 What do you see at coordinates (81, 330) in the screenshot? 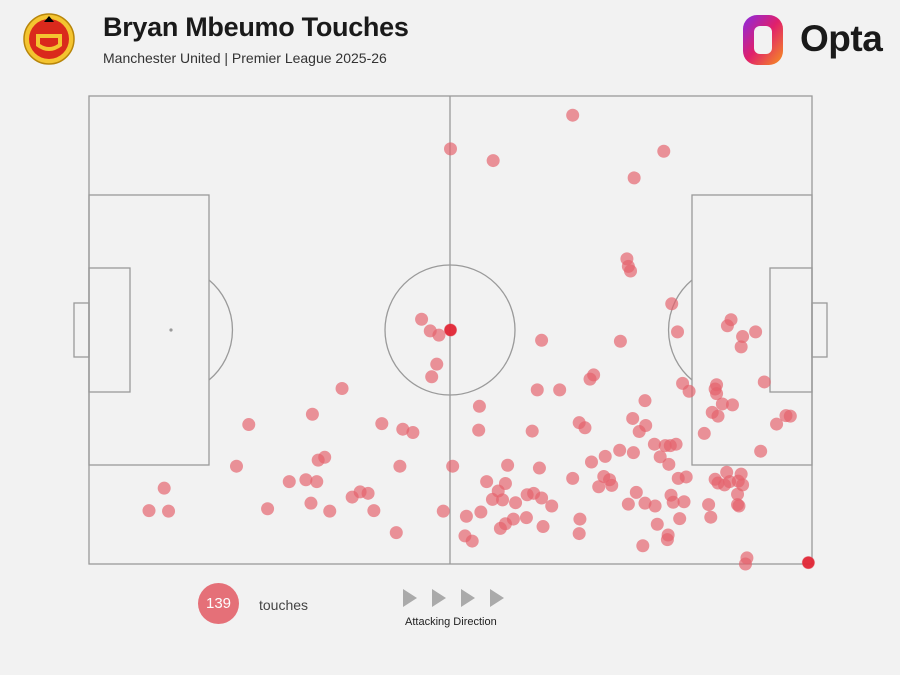
I see `left-goal` at bounding box center [81, 330].